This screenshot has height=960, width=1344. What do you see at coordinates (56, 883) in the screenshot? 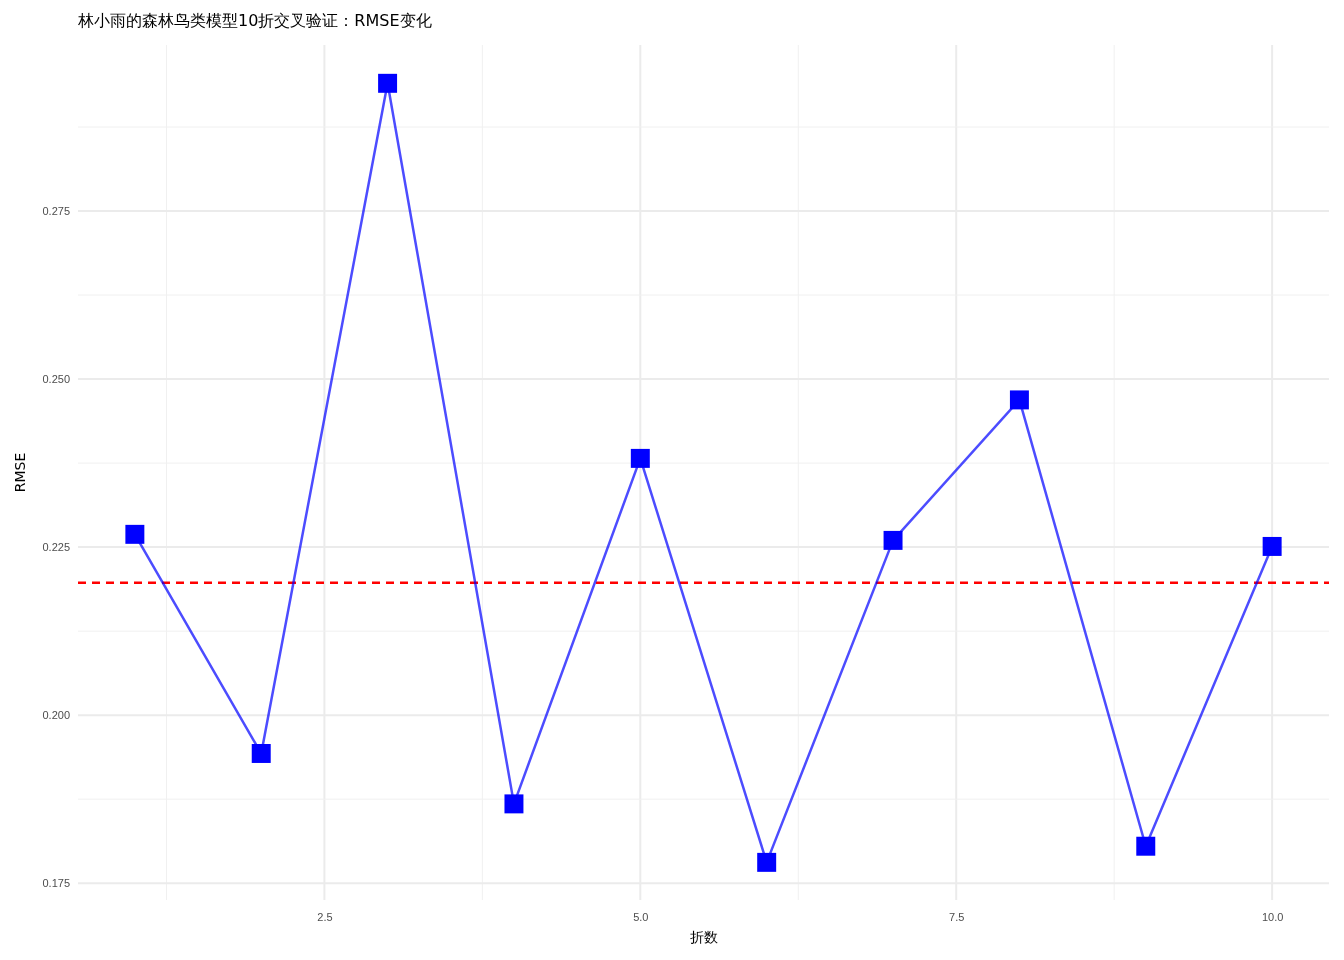
I see `y-tick-label: 0.175` at bounding box center [56, 883].